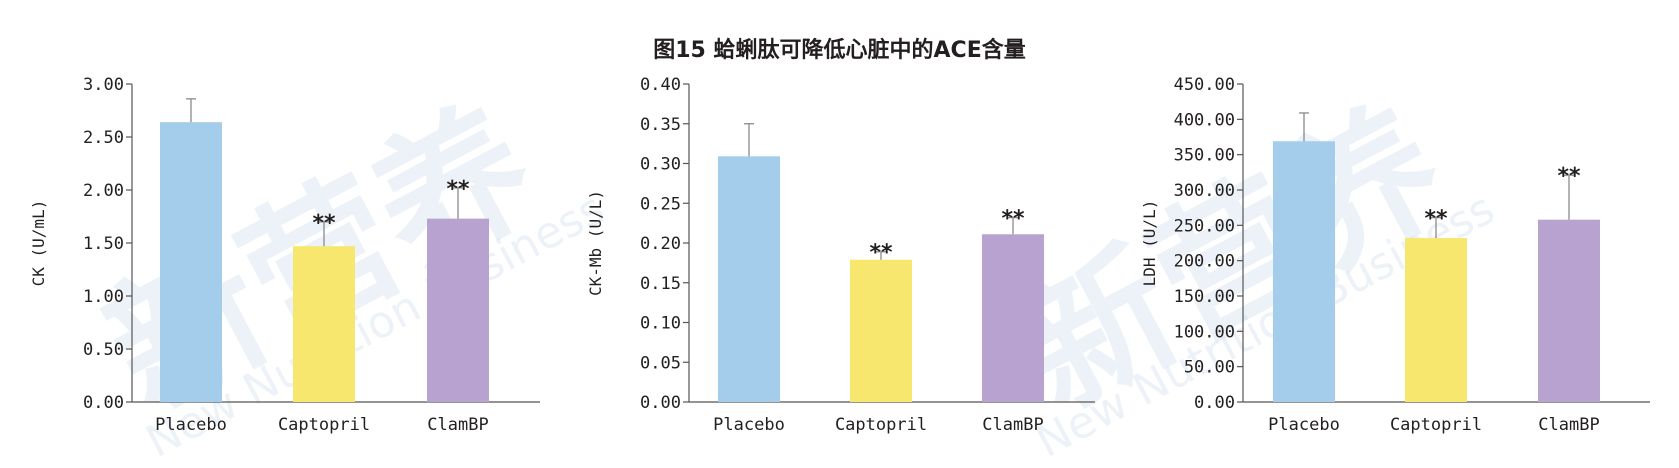 The width and height of the screenshot is (1679, 468). Describe the element at coordinates (1204, 226) in the screenshot. I see `y-tick-label: 250.00` at that location.